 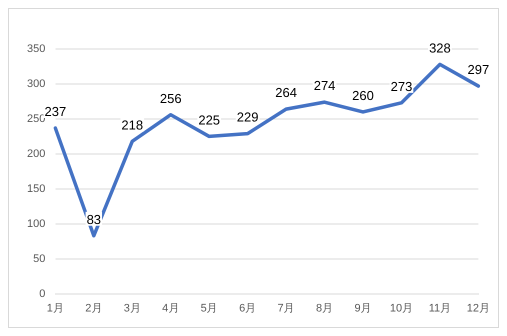 I want to click on x-tick-label: 5月, so click(x=209, y=308).